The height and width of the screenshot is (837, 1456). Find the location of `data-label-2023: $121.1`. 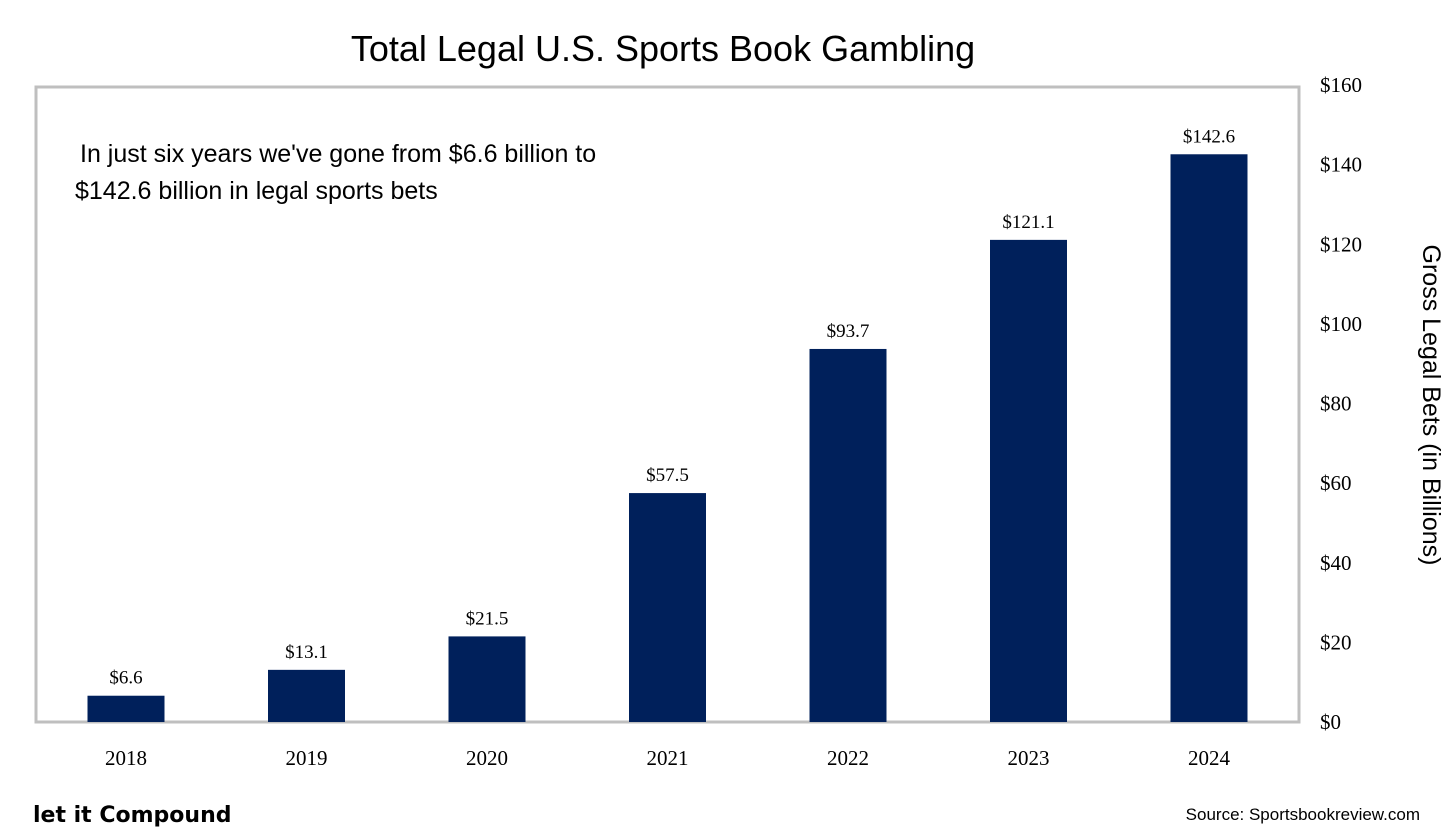

data-label-2023: $121.1 is located at coordinates (1028, 222).